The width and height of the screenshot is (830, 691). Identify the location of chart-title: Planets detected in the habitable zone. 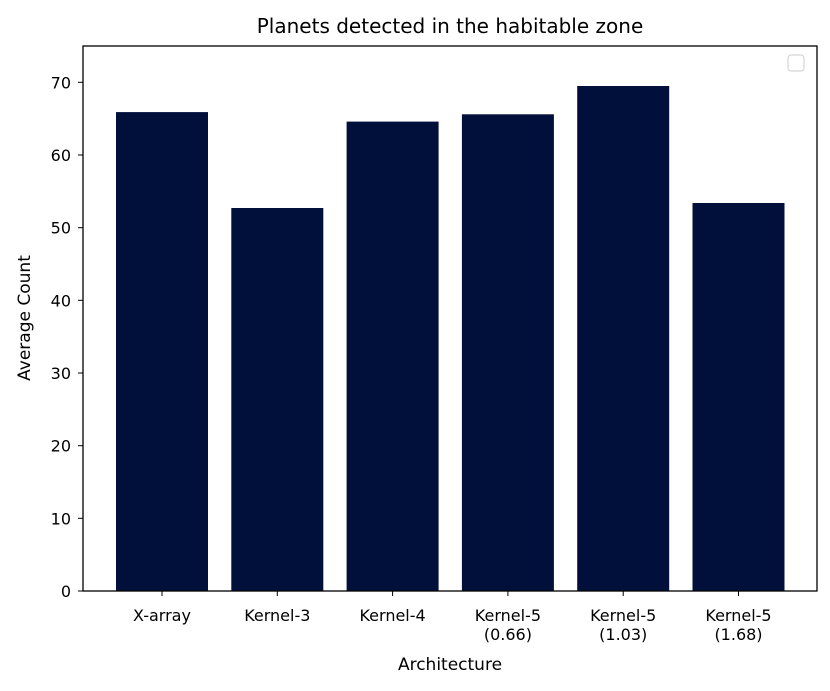
(450, 26).